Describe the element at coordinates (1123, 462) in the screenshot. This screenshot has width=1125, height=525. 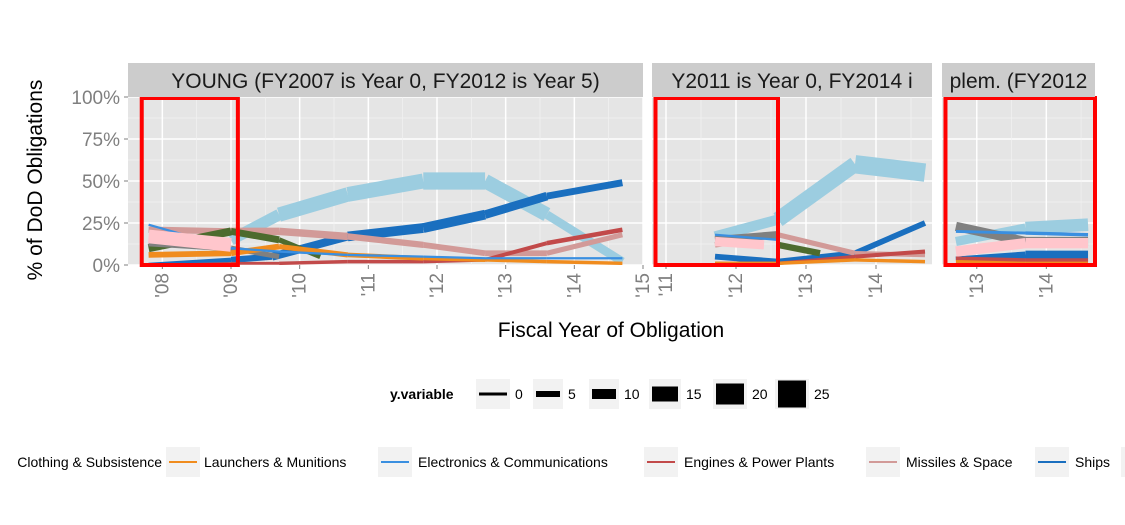
I see `legend-key-bg` at that location.